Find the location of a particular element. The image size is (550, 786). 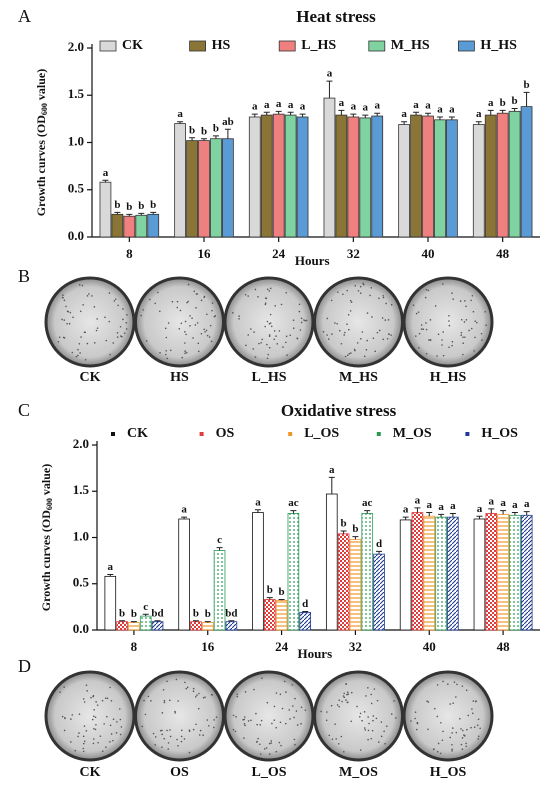

significance-letter: ac is located at coordinates (293, 503).